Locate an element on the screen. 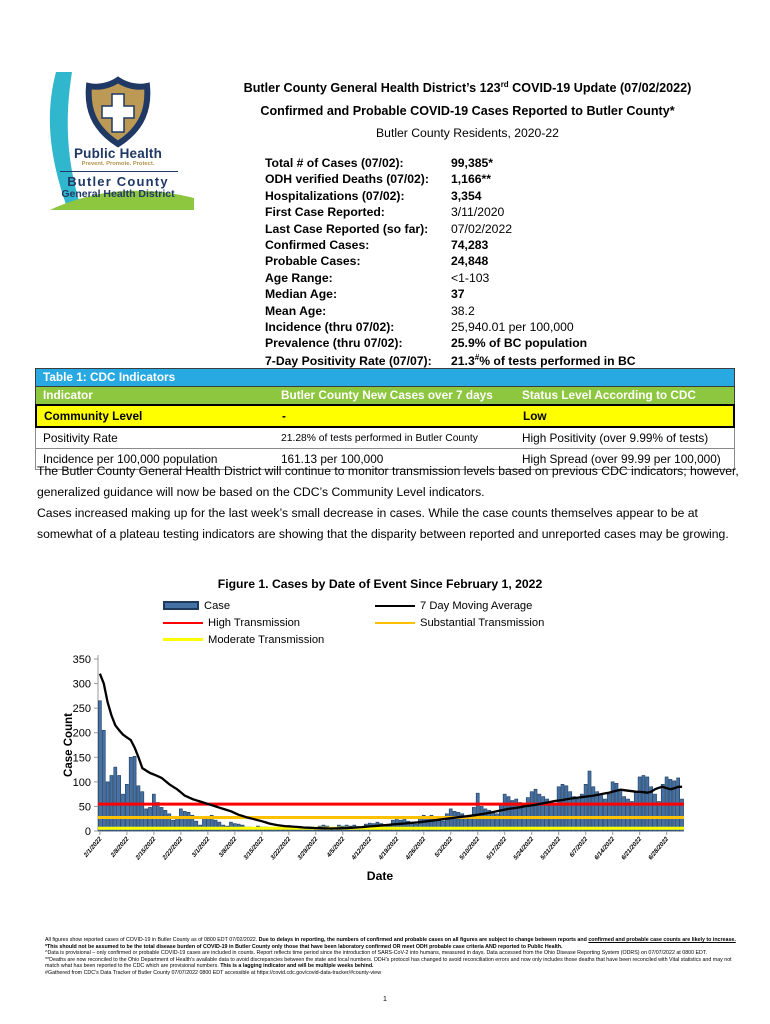 Image resolution: width=770 pixels, height=1024 pixels. x-tick-label: 3/29/2022 is located at coordinates (307, 848).